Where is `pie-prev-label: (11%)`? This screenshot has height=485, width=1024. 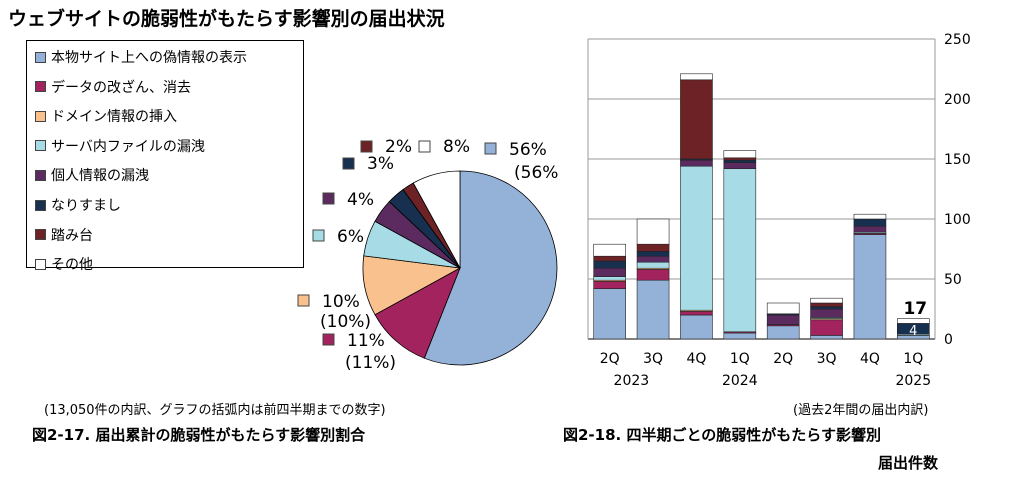 pie-prev-label: (11%) is located at coordinates (370, 363).